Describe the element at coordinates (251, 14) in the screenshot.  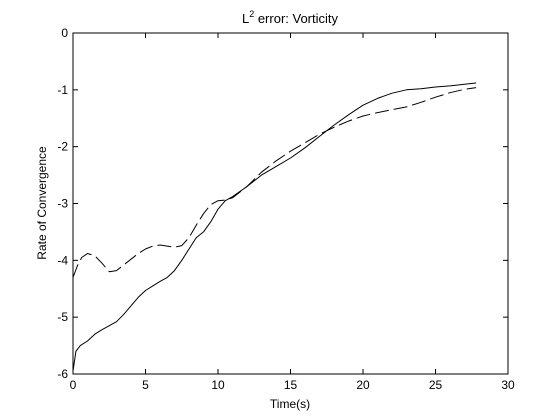
I see `chart-title-superscript: 2` at that location.